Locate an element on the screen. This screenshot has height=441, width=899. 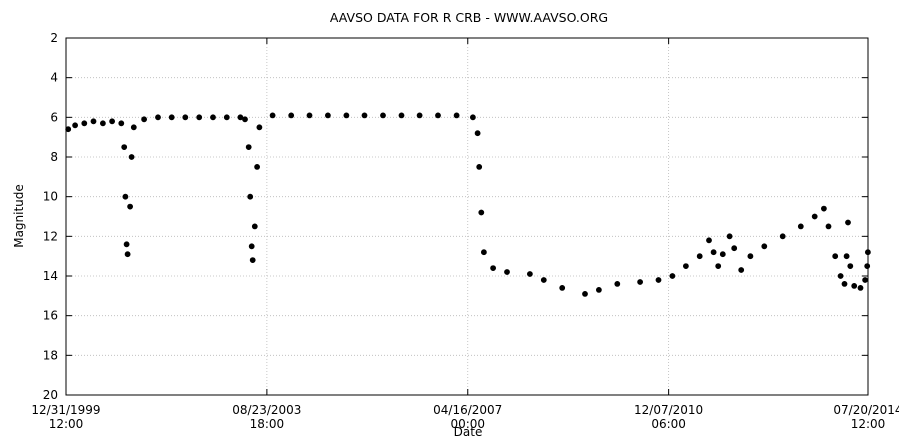
x-axis-label: Date is located at coordinates (468, 432).